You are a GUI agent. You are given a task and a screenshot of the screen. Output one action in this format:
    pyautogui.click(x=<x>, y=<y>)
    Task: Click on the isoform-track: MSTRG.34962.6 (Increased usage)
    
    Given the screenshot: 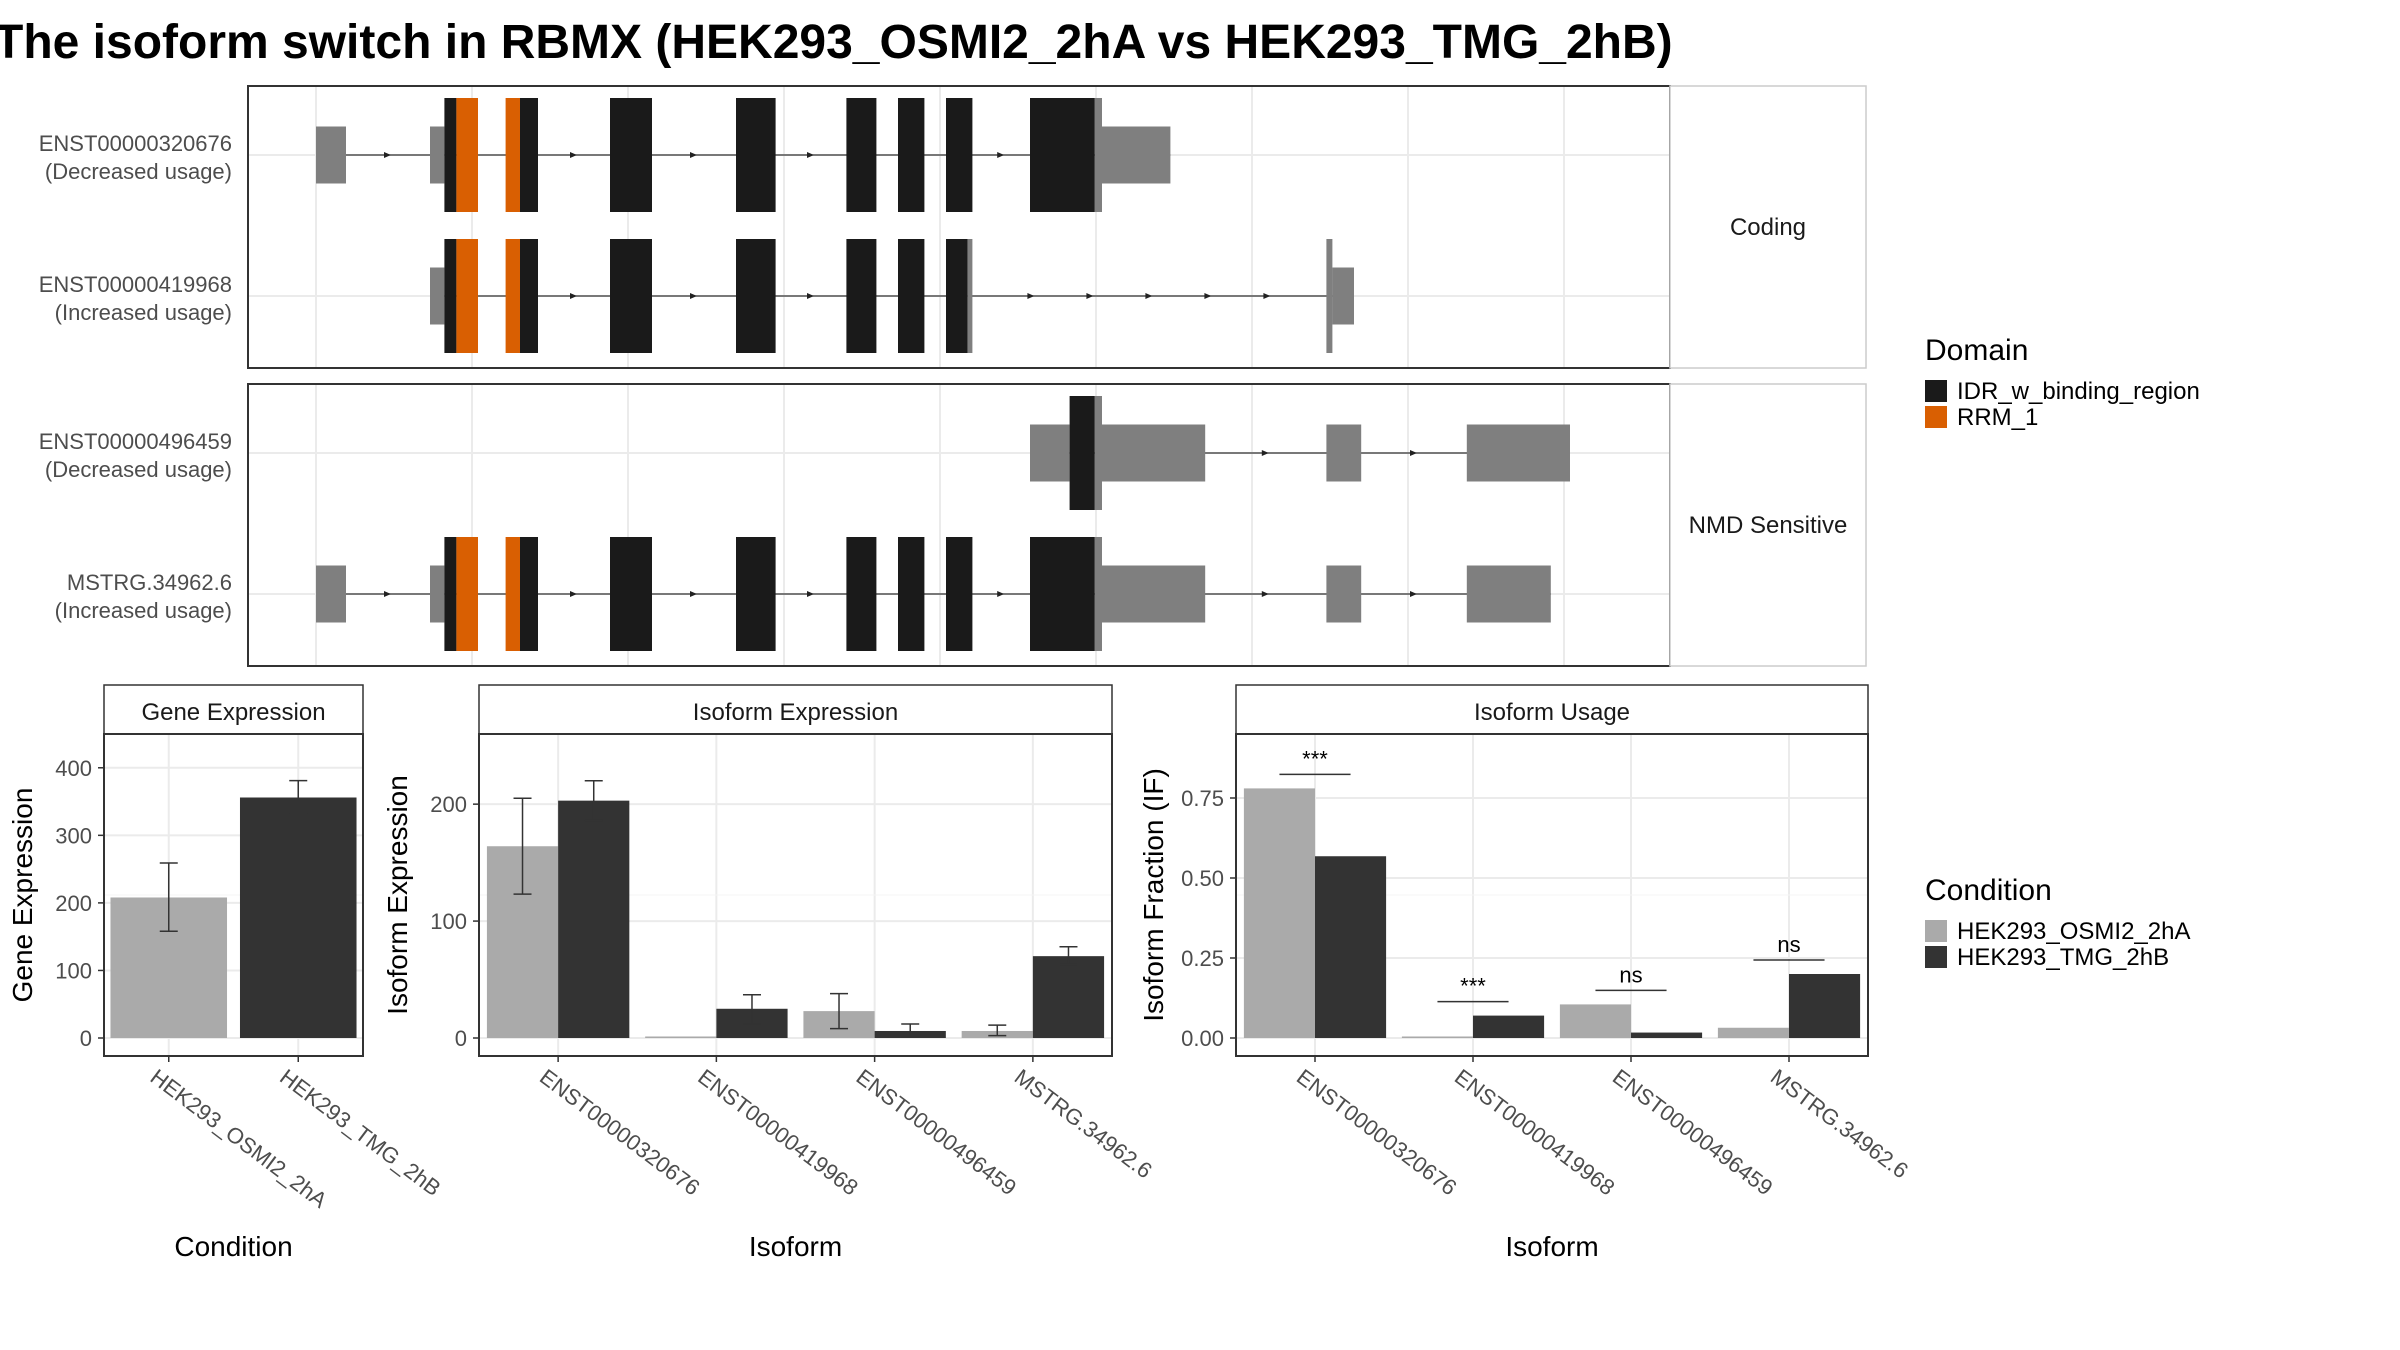 What is the action you would take?
    pyautogui.click(x=803, y=594)
    